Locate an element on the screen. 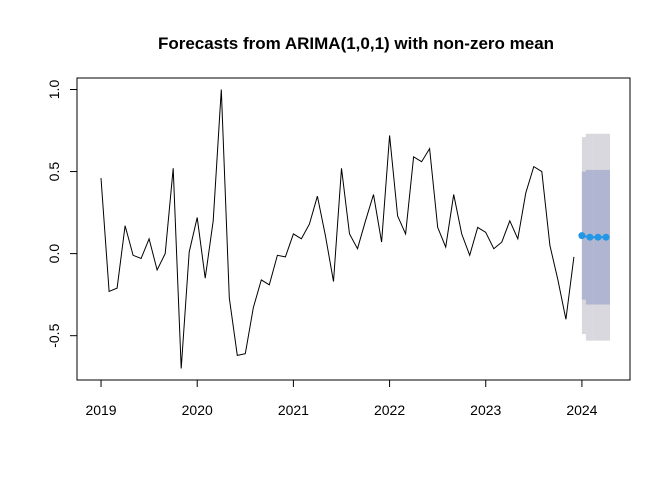 Image resolution: width=672 pixels, height=480 pixels. y-tick-label: -0.5 is located at coordinates (54, 335).